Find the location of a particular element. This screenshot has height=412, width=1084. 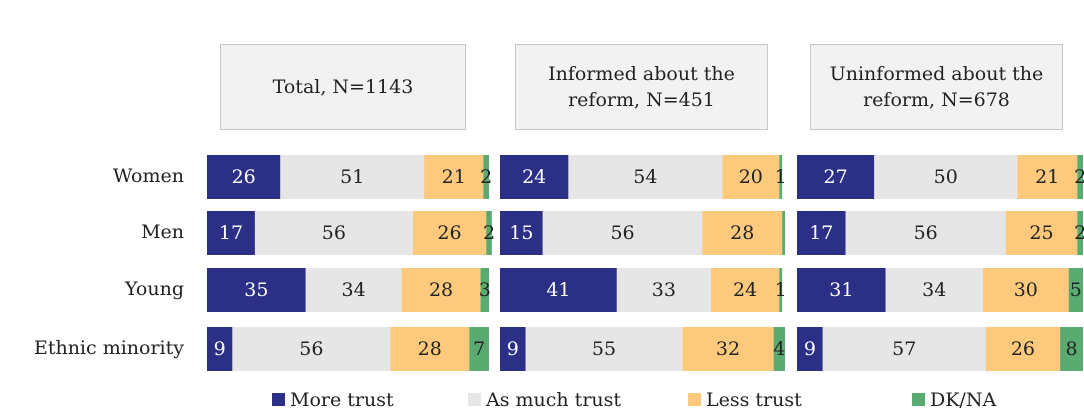

data-label: 55 is located at coordinates (604, 349).